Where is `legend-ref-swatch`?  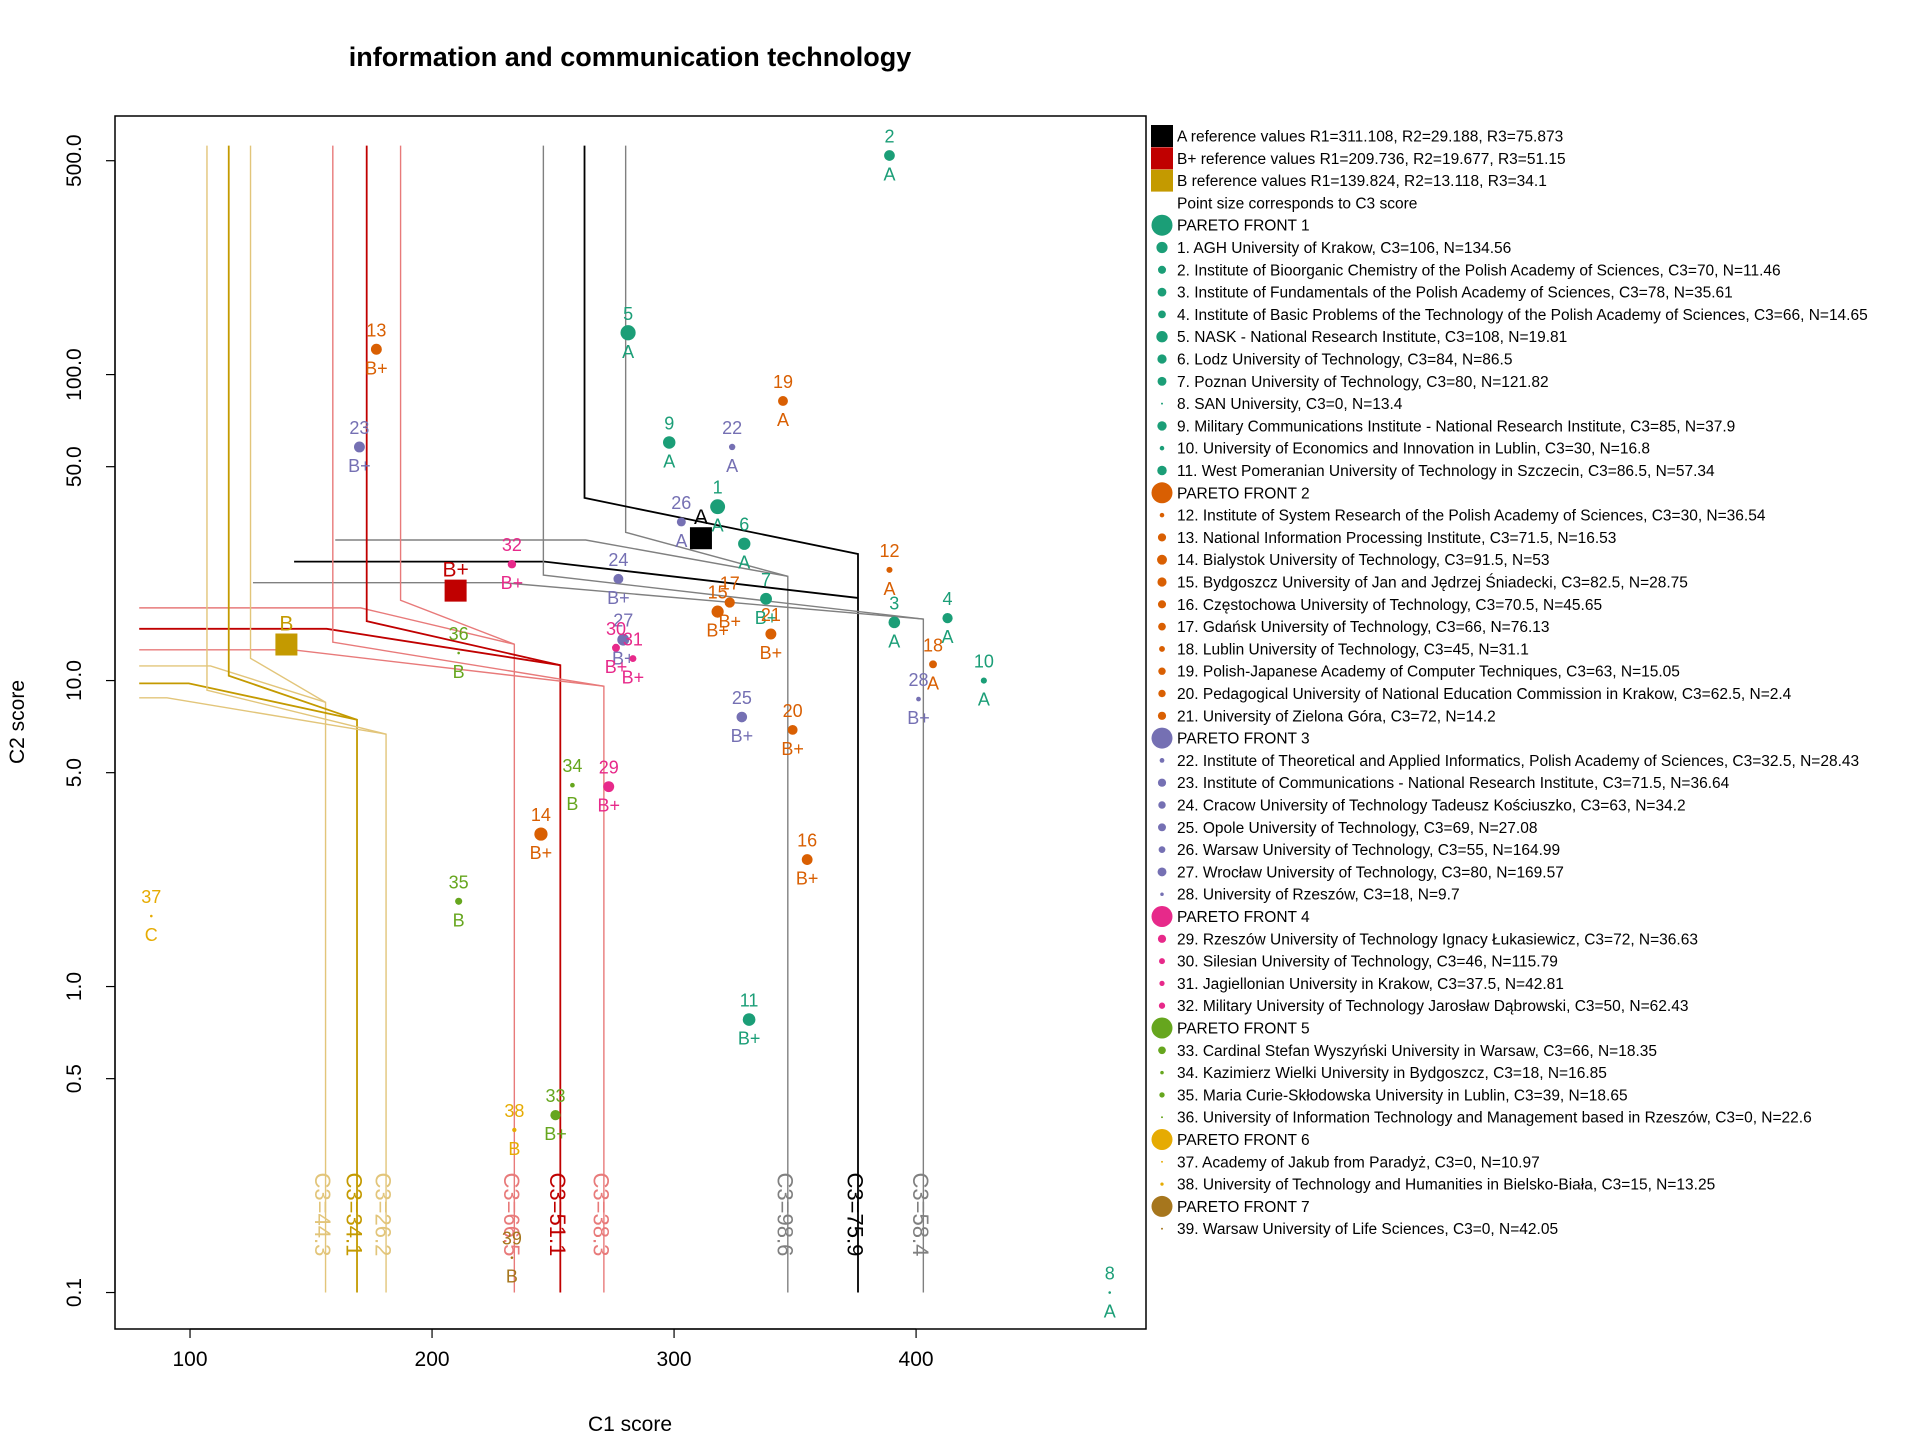 legend-ref-swatch is located at coordinates (1162, 180).